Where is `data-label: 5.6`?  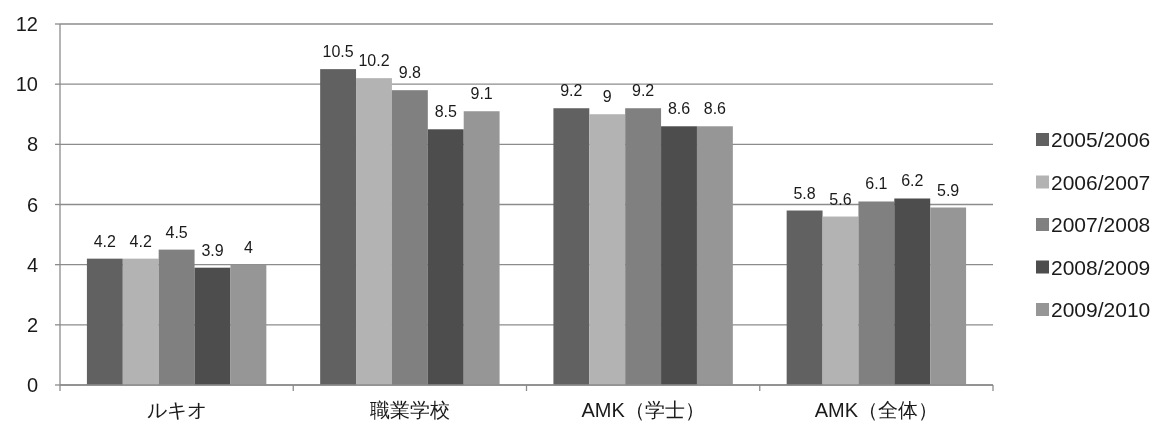
data-label: 5.6 is located at coordinates (840, 199).